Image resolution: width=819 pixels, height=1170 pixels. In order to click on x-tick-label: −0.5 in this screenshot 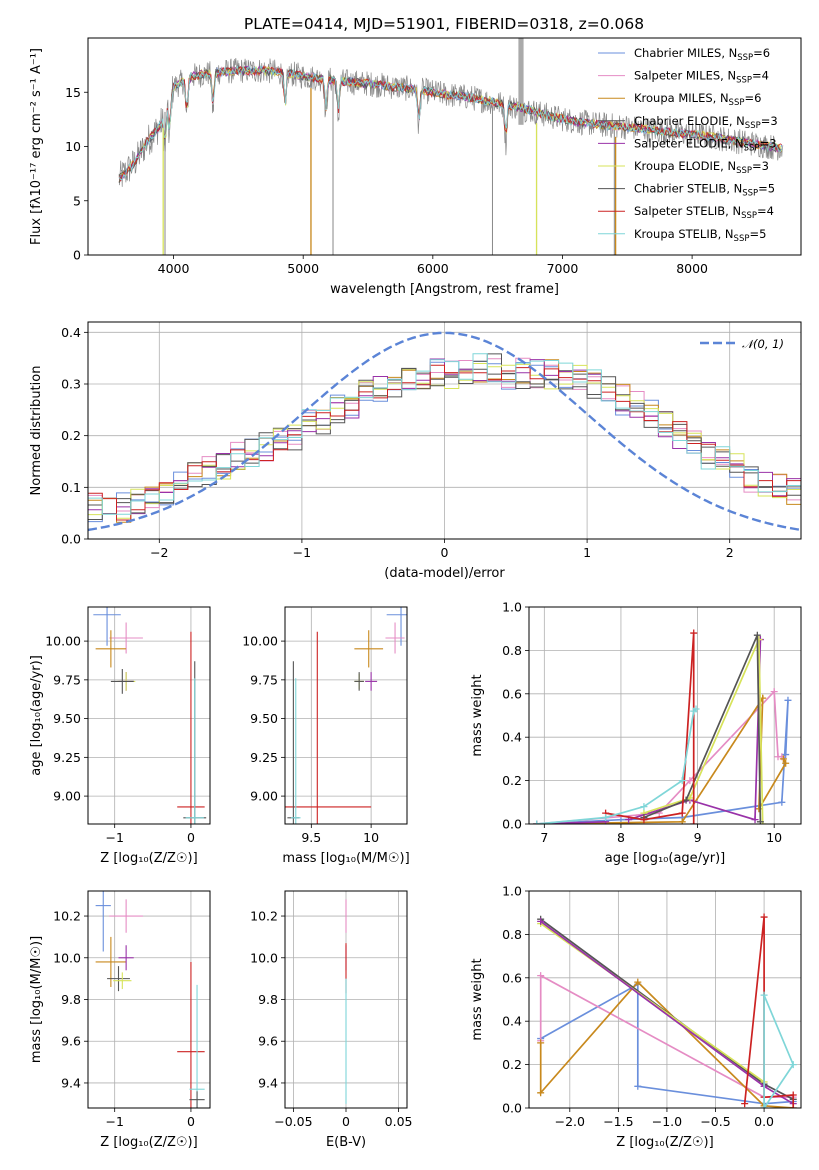, I will do `click(715, 1121)`.